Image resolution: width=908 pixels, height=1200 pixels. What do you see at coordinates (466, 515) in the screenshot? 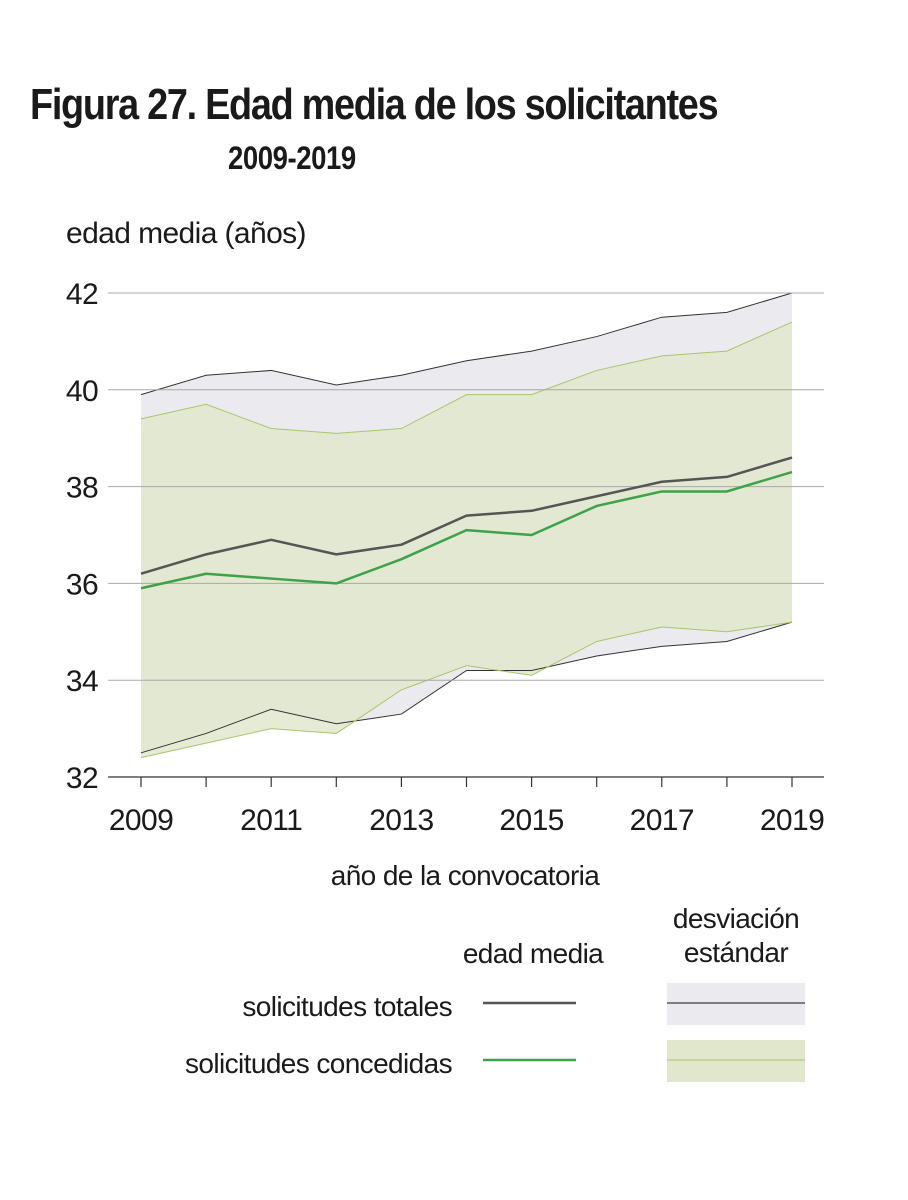
I see `mean-line-solicitudes-totales` at bounding box center [466, 515].